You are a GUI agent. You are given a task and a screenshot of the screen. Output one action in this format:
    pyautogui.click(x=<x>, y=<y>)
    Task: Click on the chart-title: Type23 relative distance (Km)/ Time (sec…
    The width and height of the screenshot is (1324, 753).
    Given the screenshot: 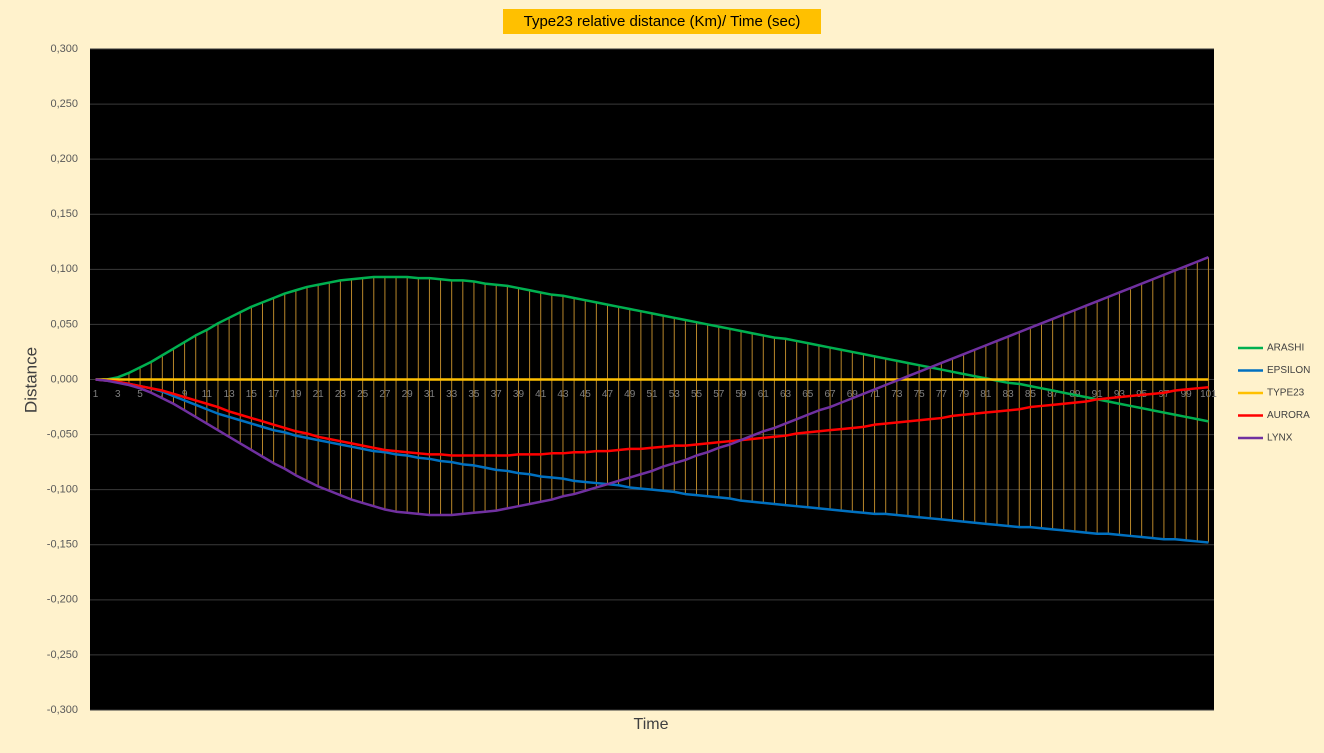 What is the action you would take?
    pyautogui.click(x=662, y=21)
    